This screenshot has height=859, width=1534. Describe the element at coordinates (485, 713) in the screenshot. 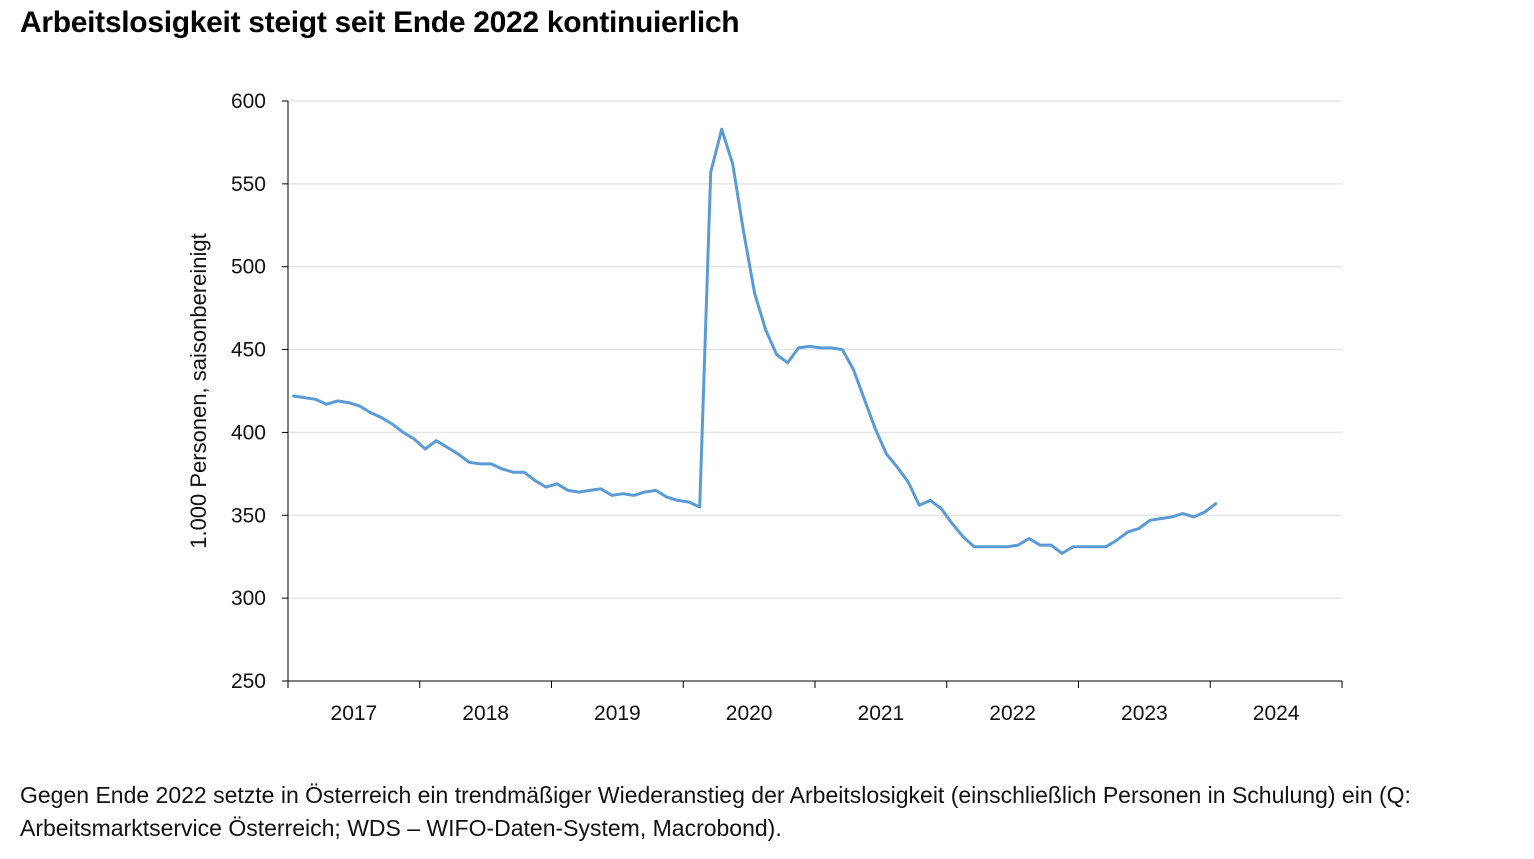

I see `x-tick-label: 2018` at that location.